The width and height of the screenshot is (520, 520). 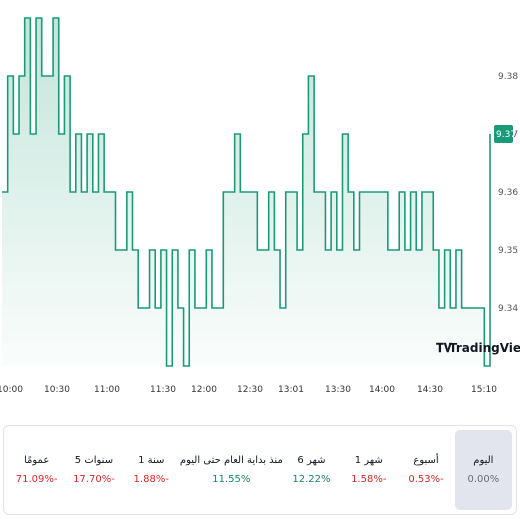 I want to click on tradingview-logo-text: TradingView, so click(x=484, y=348).